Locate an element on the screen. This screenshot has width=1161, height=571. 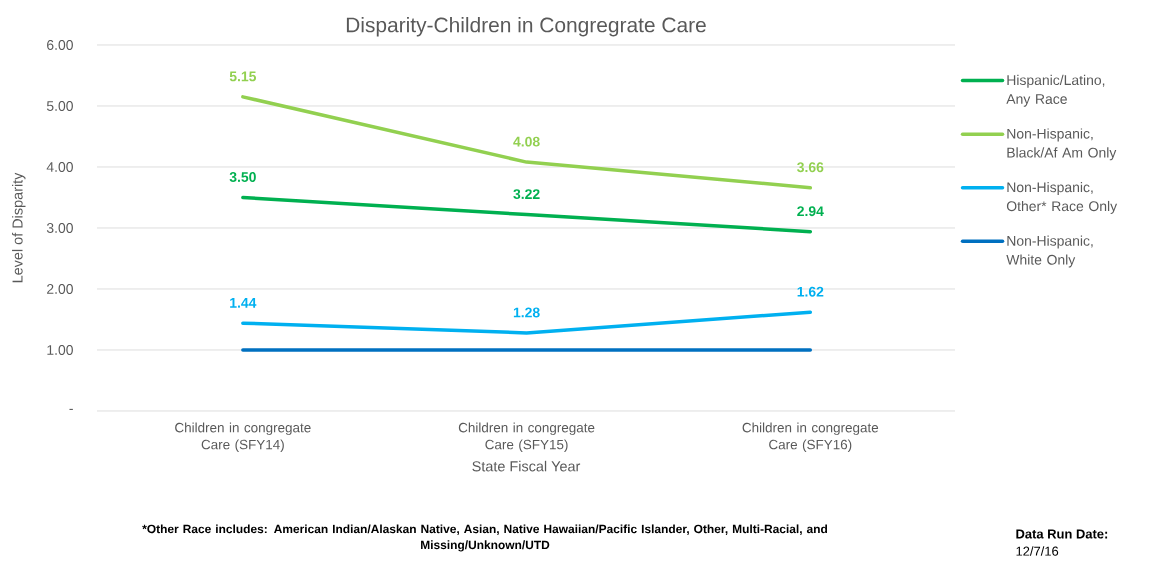
data-label: 2.94 is located at coordinates (810, 211).